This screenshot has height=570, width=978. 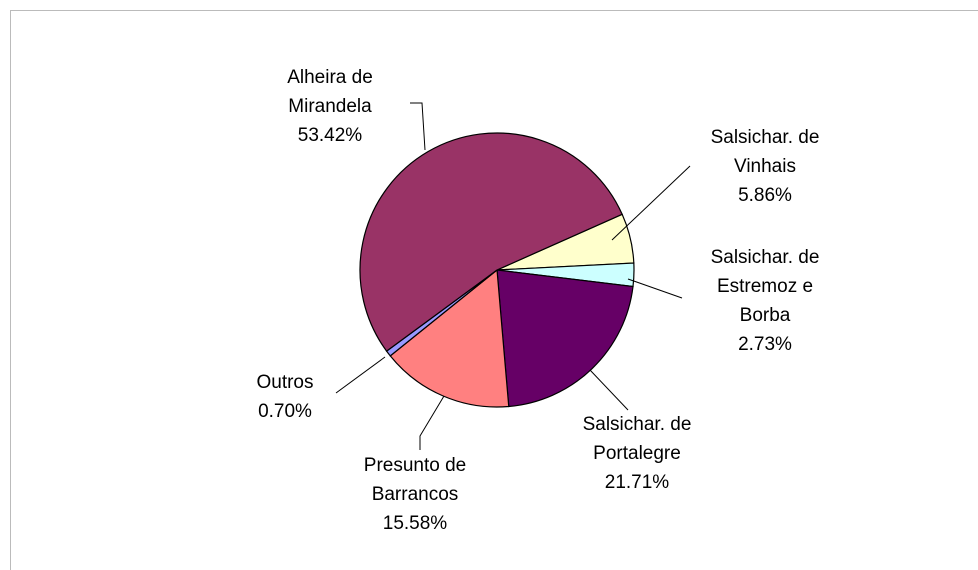 I want to click on slice-label: Salsichar. de Estremoz e Borba 2.73%, so click(x=765, y=301).